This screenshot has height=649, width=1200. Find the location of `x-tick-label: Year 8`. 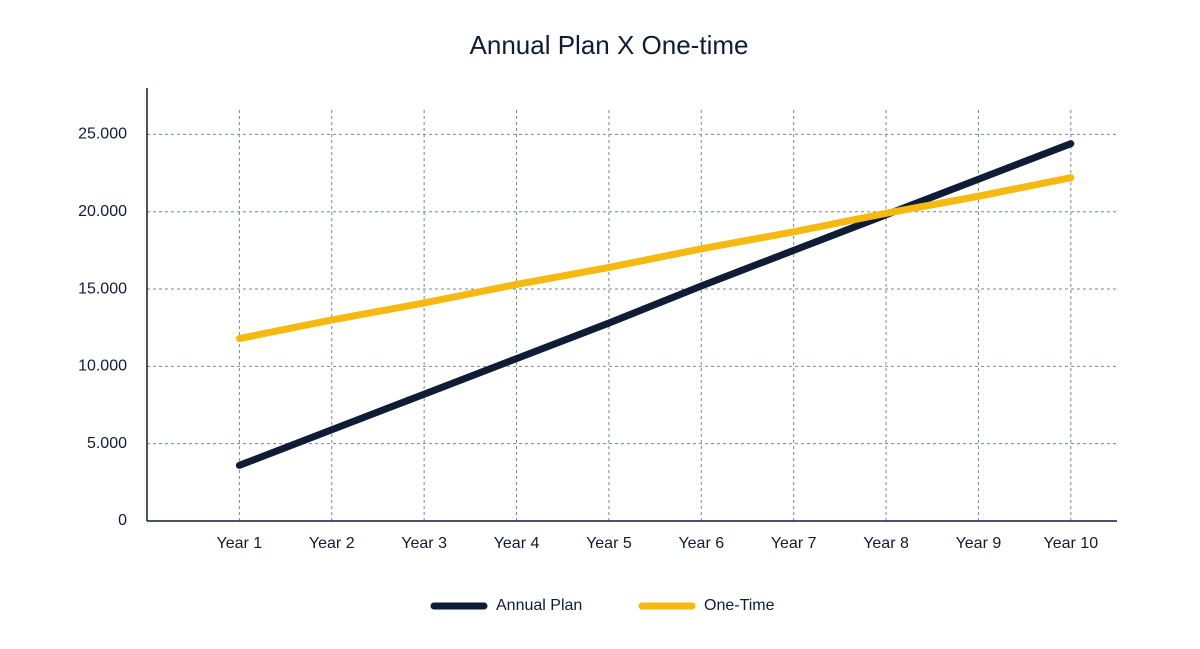

x-tick-label: Year 8 is located at coordinates (886, 543).